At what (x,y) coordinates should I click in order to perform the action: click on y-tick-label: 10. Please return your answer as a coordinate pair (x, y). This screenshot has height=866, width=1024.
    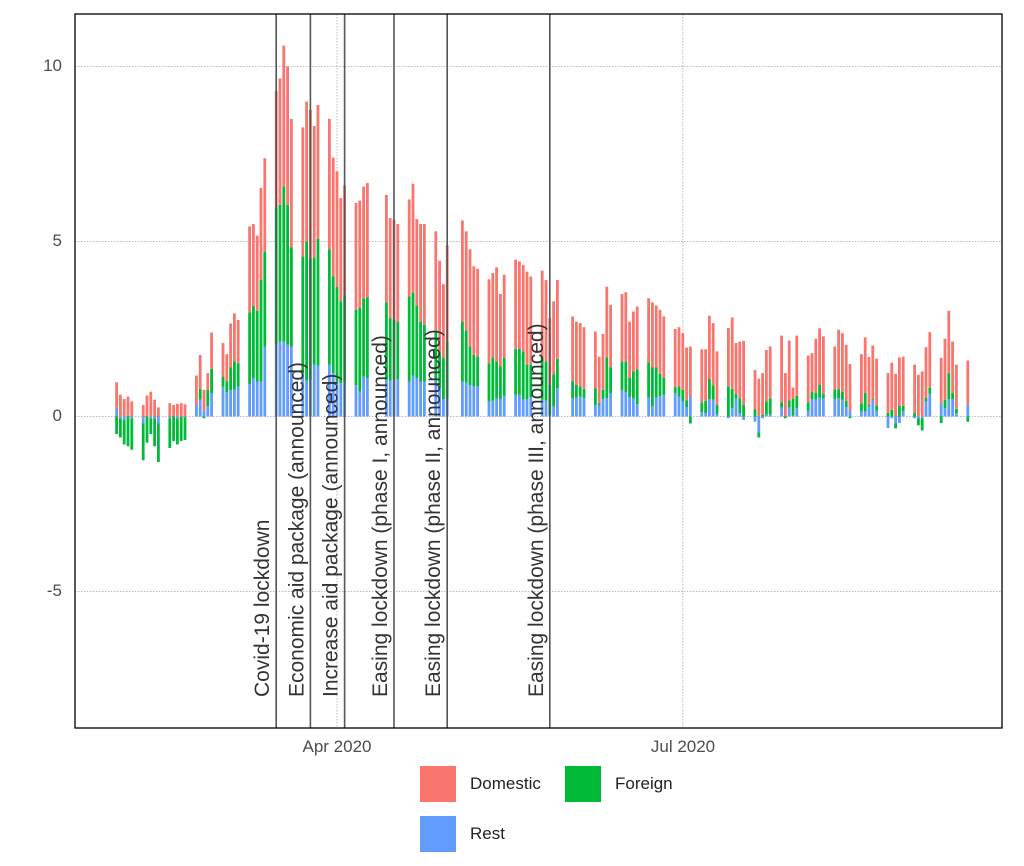
    Looking at the image, I should click on (52, 65).